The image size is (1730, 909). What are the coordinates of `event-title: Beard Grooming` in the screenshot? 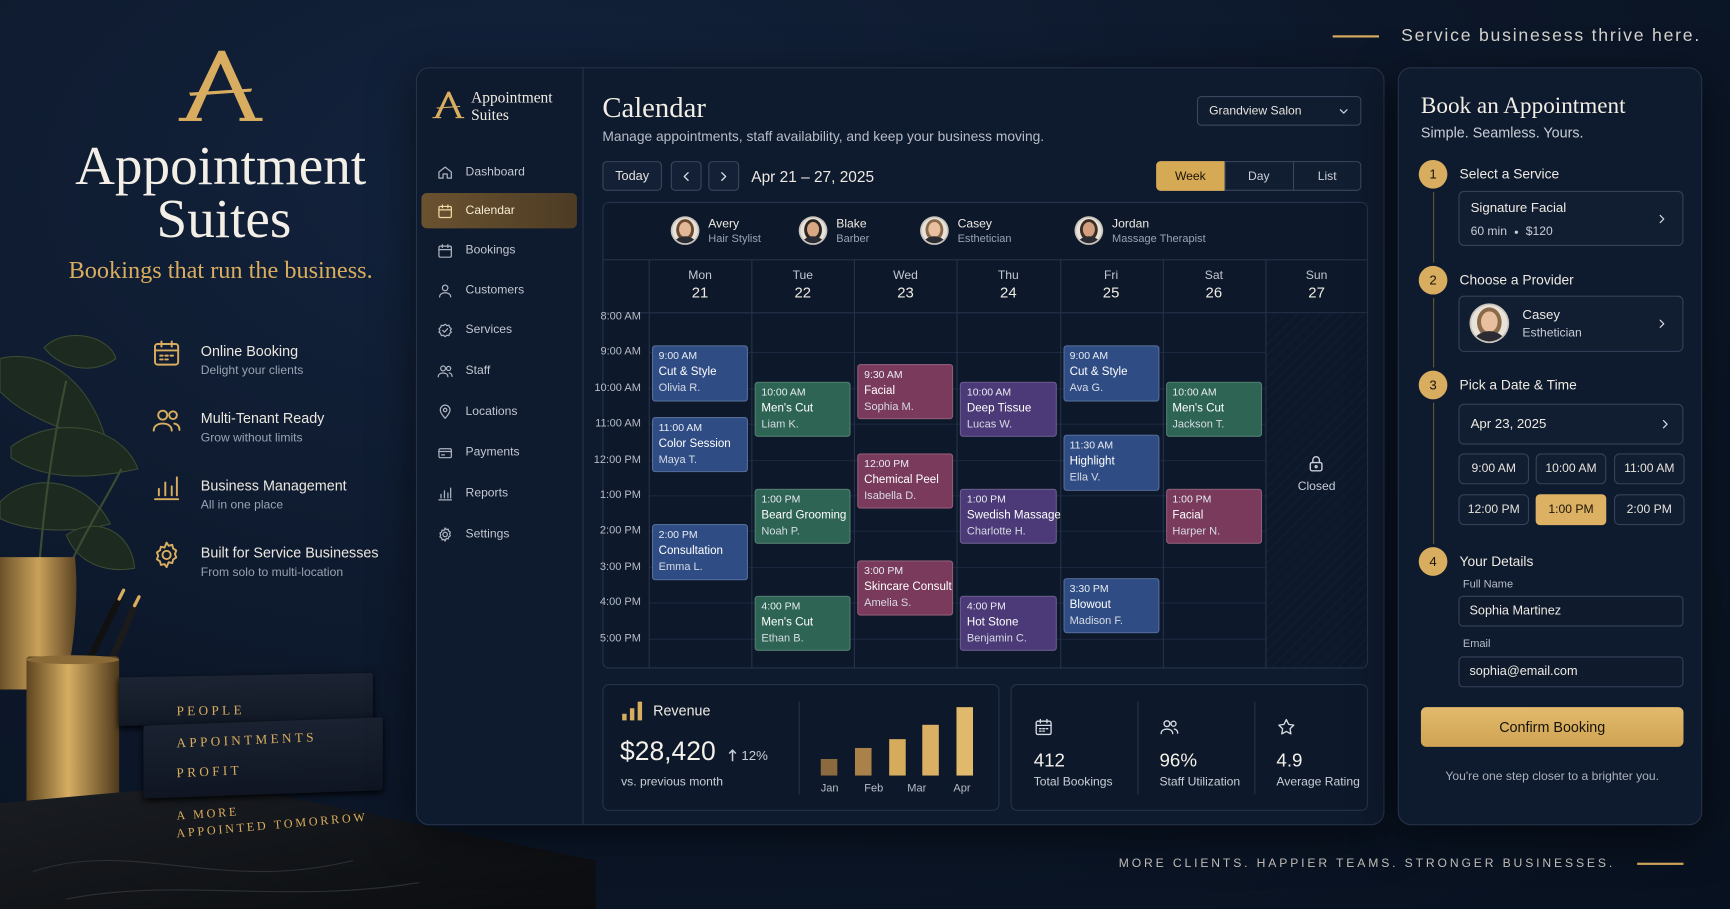 It's located at (804, 515).